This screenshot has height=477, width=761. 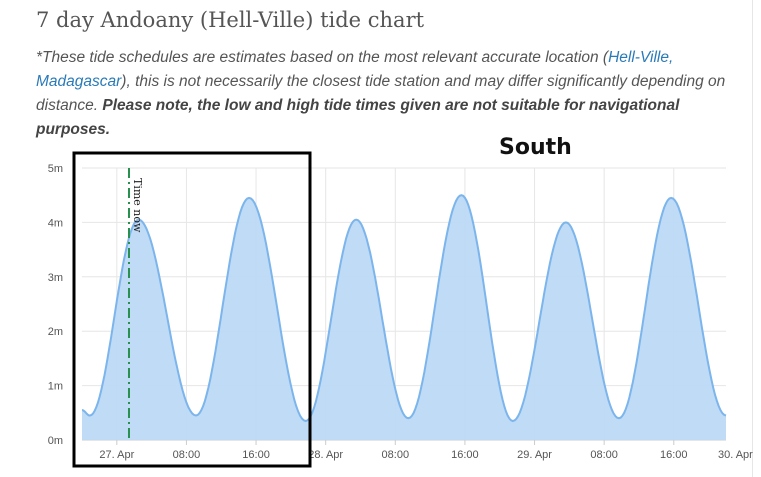 What do you see at coordinates (55, 441) in the screenshot?
I see `y-tick-label: 0m` at bounding box center [55, 441].